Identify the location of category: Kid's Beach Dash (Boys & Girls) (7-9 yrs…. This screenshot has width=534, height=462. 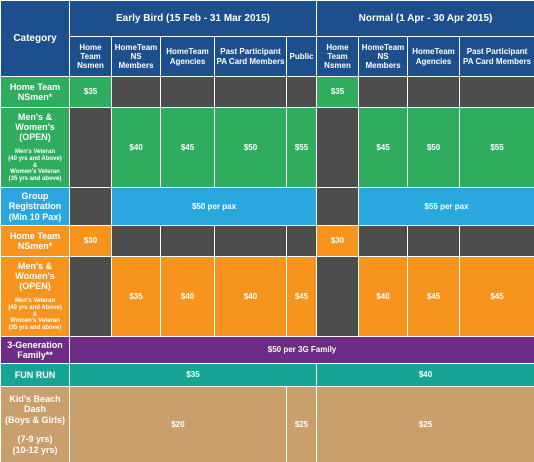
(35, 424).